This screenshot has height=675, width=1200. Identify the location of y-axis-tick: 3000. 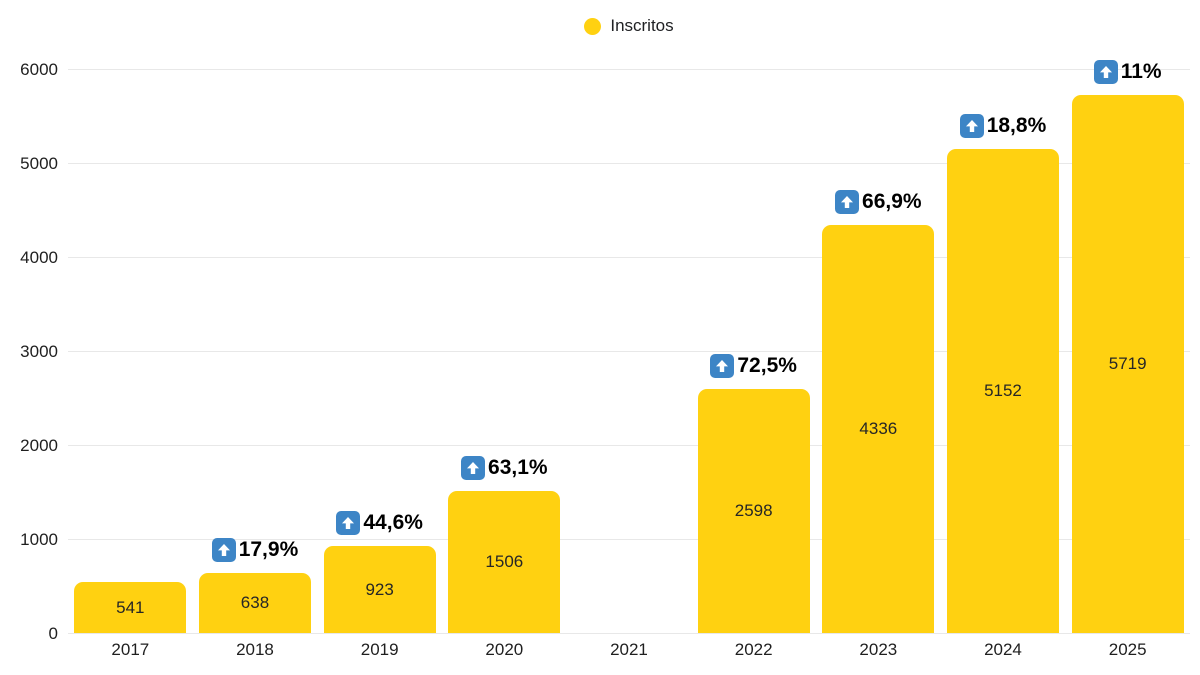
(39, 351).